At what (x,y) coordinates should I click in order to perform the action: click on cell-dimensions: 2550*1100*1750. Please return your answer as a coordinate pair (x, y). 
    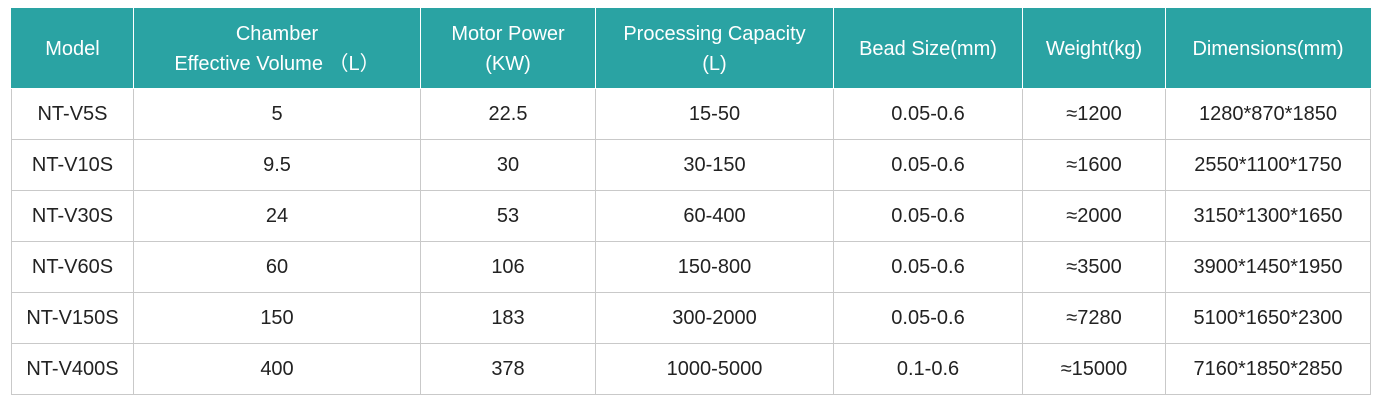
    Looking at the image, I should click on (1268, 165).